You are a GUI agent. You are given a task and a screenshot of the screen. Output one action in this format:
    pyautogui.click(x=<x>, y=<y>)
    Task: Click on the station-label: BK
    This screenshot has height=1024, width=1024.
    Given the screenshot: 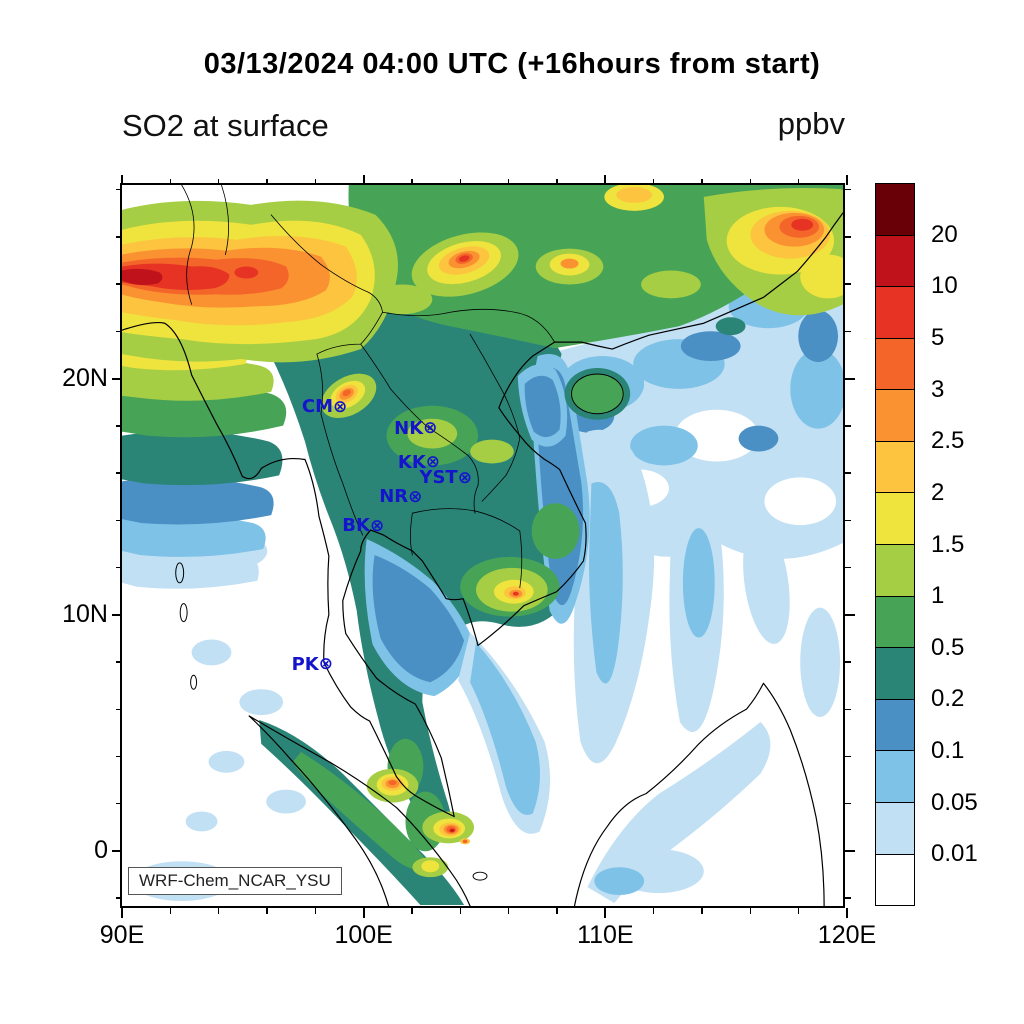 What is the action you would take?
    pyautogui.click(x=356, y=526)
    